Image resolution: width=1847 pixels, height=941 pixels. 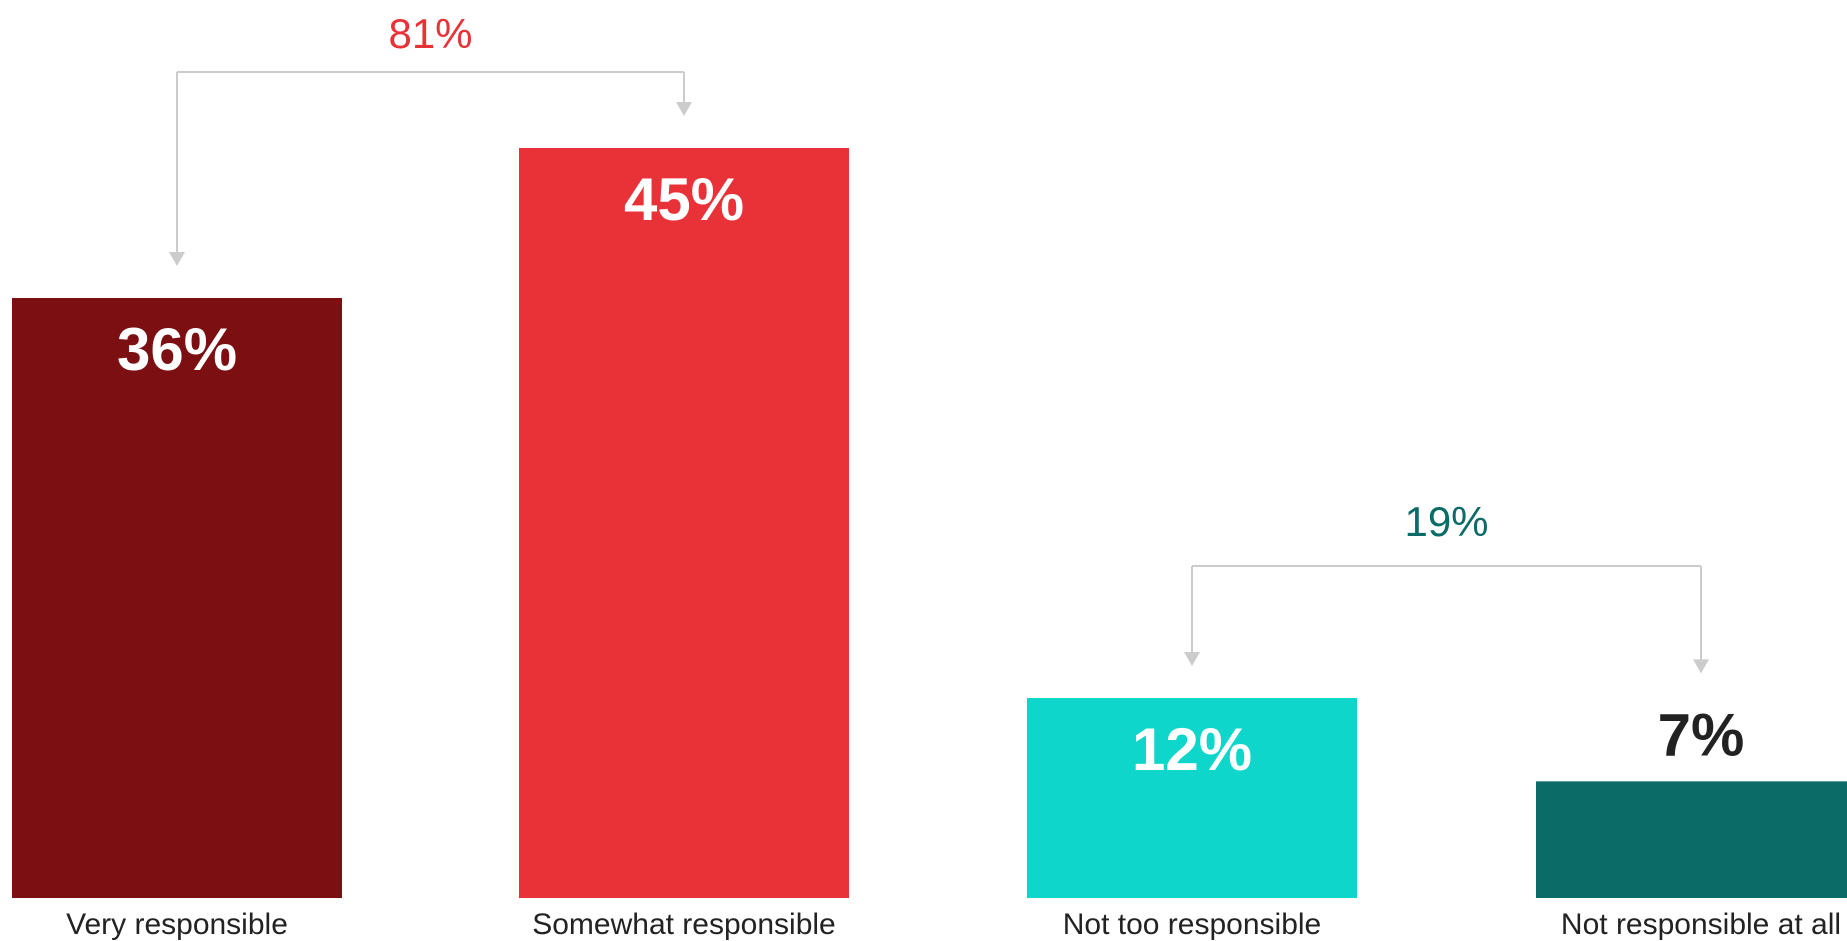 I want to click on category-label-1: Very responsible, so click(x=177, y=924).